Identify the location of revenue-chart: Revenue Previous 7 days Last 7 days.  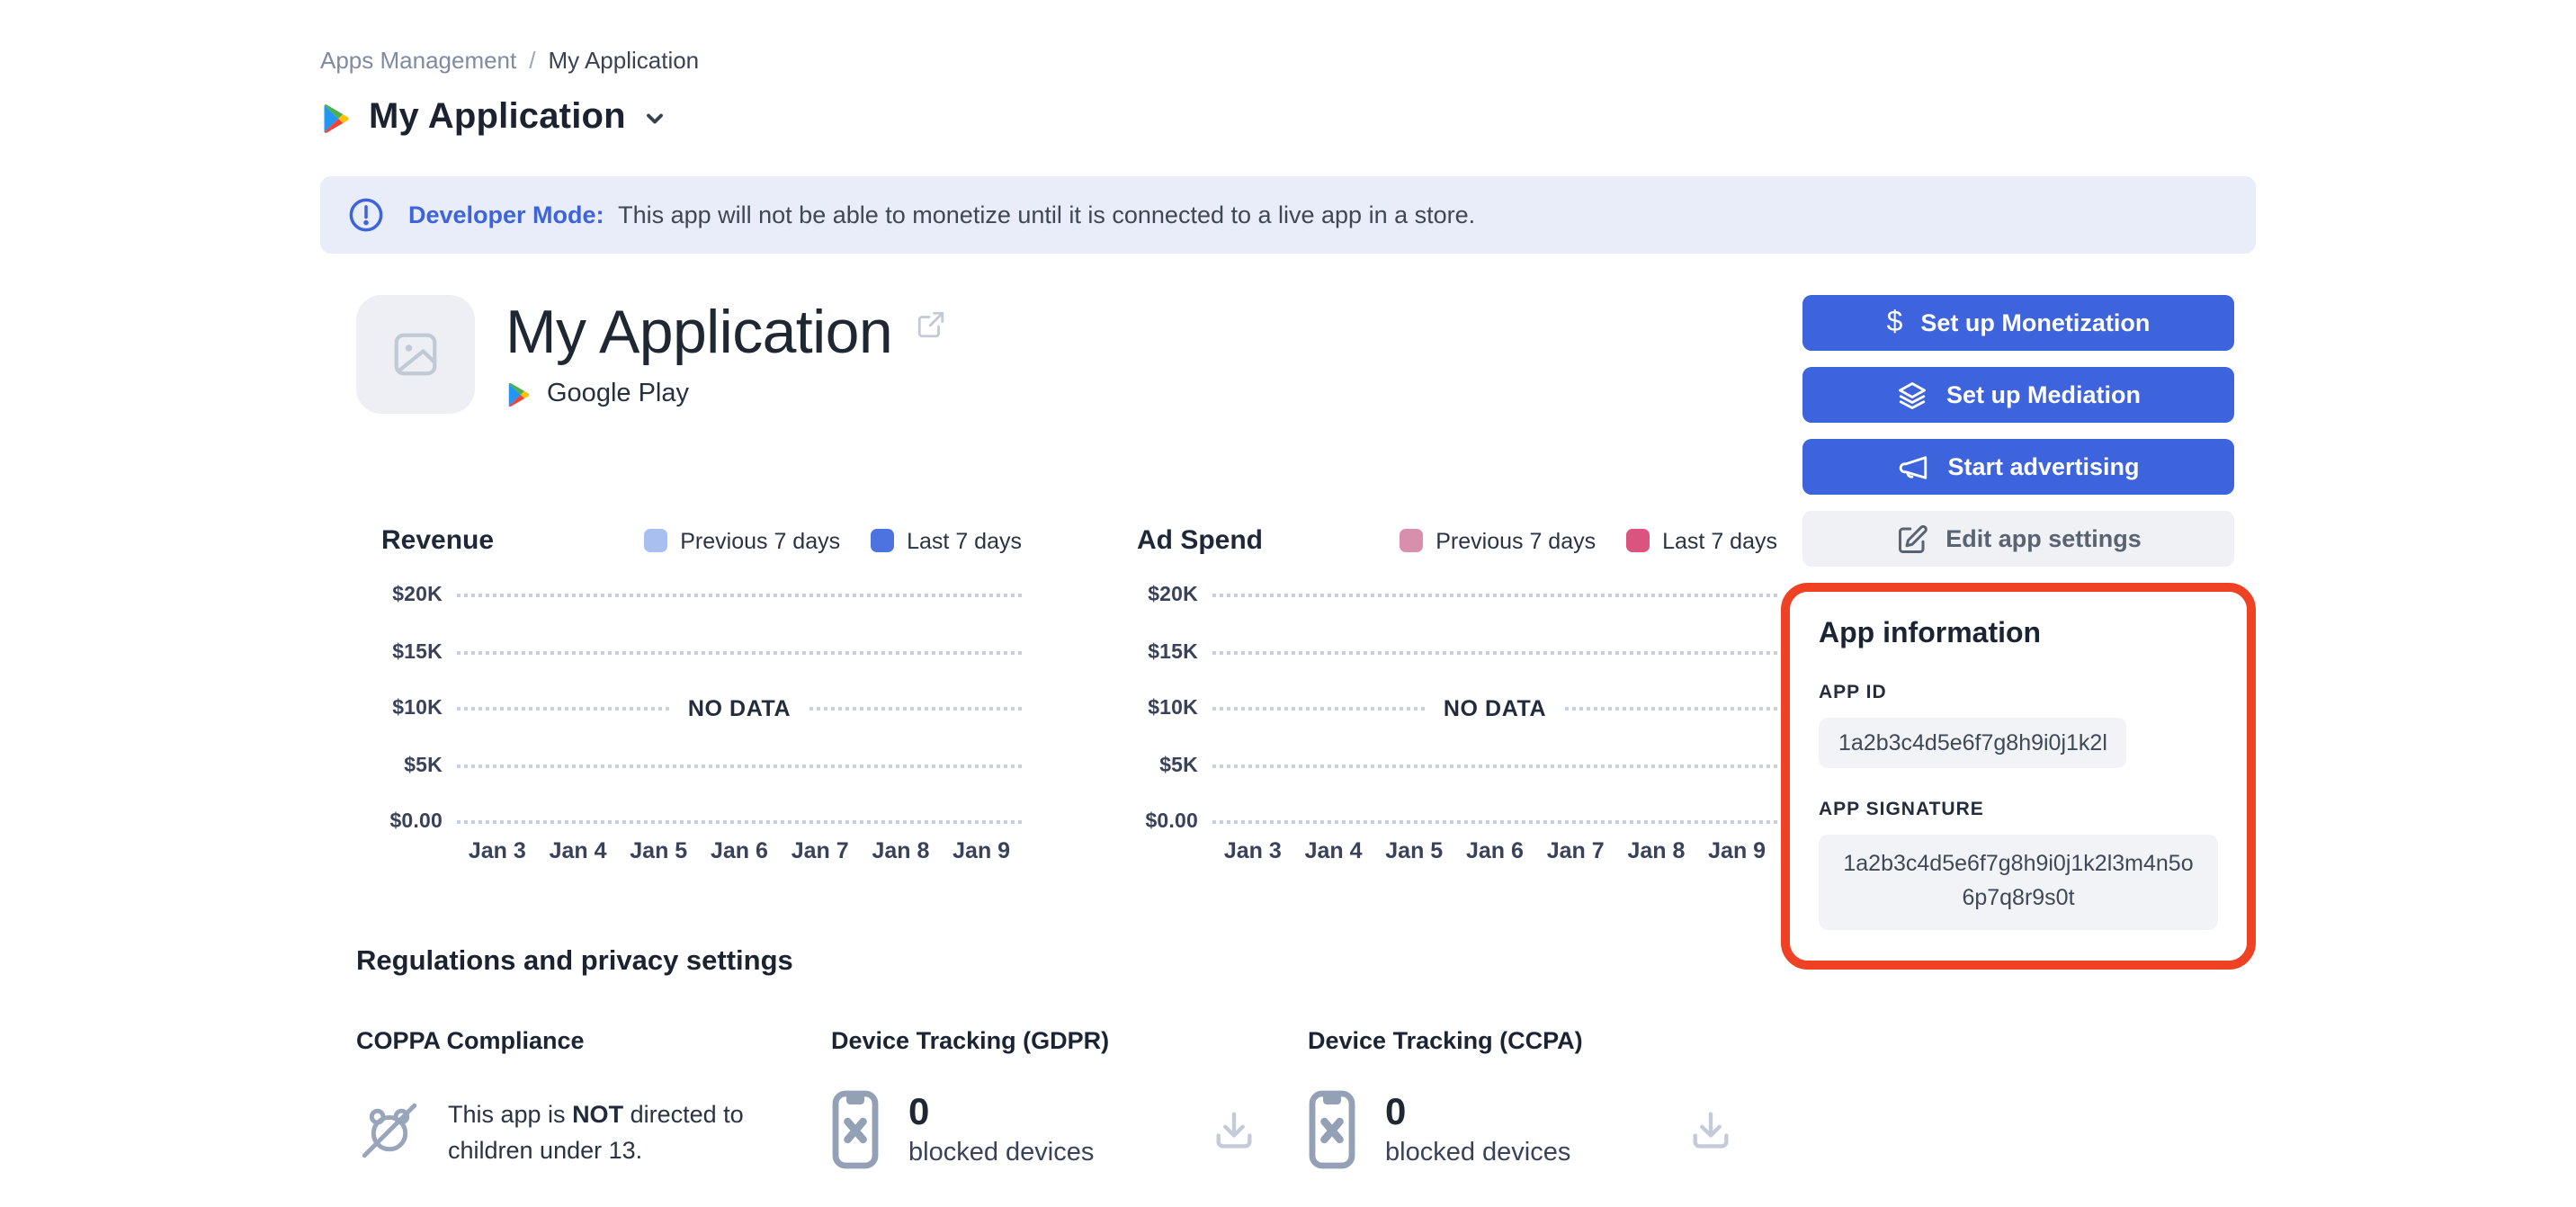
(701, 694).